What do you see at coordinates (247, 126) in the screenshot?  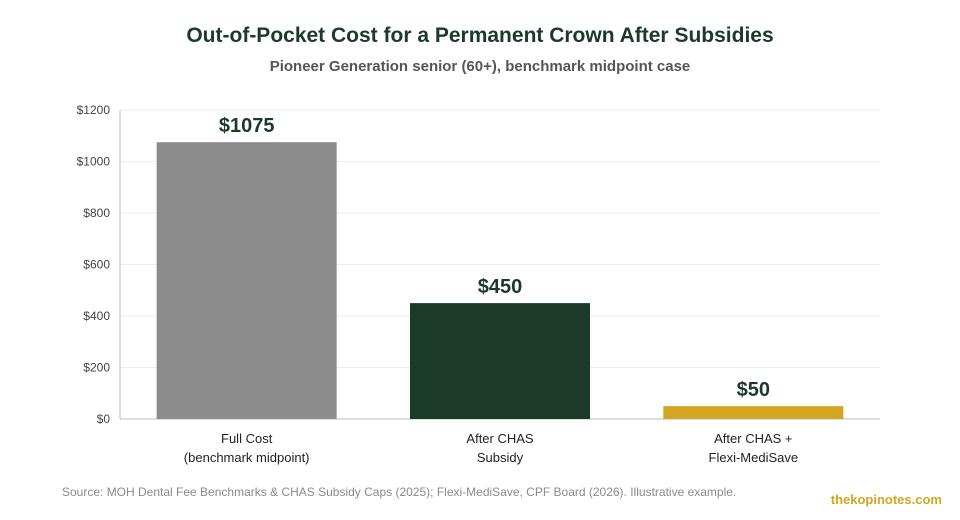 I see `data-label: $1075` at bounding box center [247, 126].